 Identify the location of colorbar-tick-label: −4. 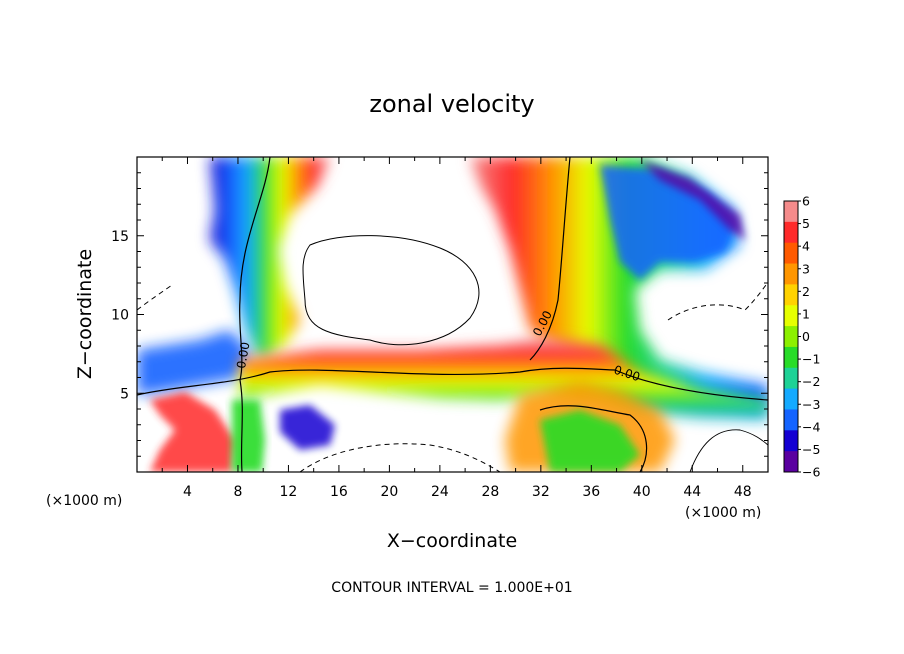
(811, 426).